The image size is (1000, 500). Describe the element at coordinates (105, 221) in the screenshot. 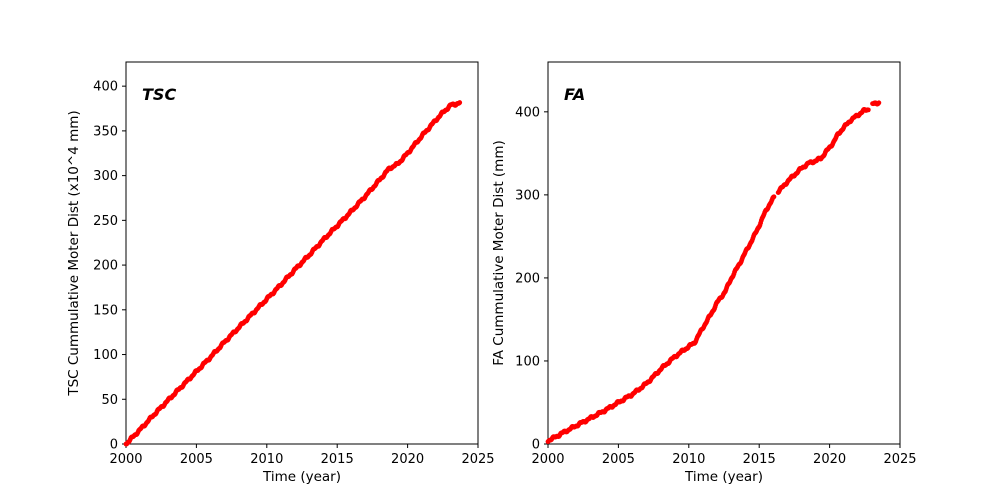

I see `y-tick-label: 250` at that location.